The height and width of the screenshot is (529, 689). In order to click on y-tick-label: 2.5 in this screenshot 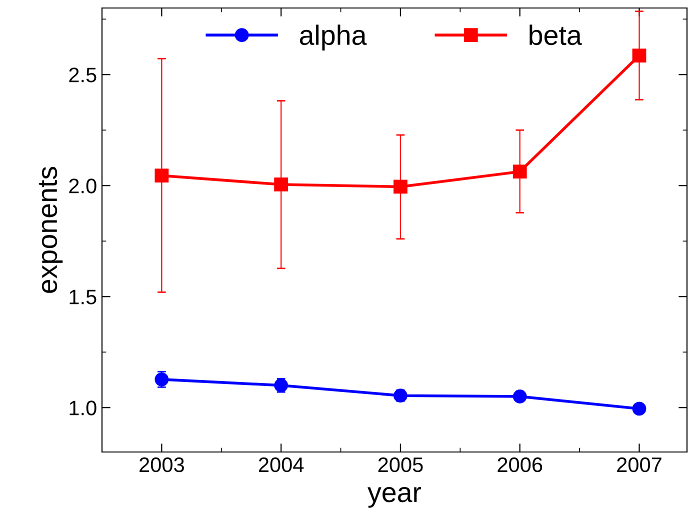, I will do `click(82, 75)`.